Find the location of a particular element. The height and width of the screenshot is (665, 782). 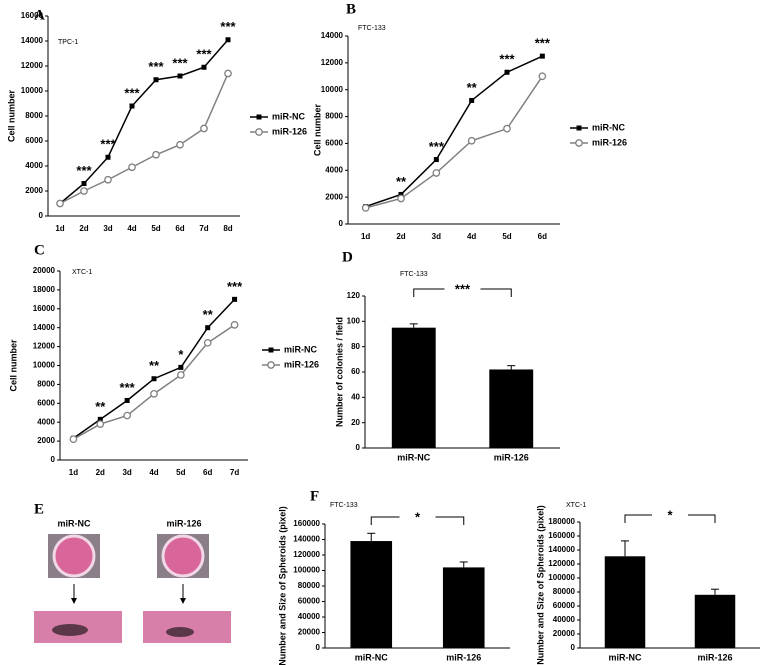

panel-letter: D is located at coordinates (347, 257).